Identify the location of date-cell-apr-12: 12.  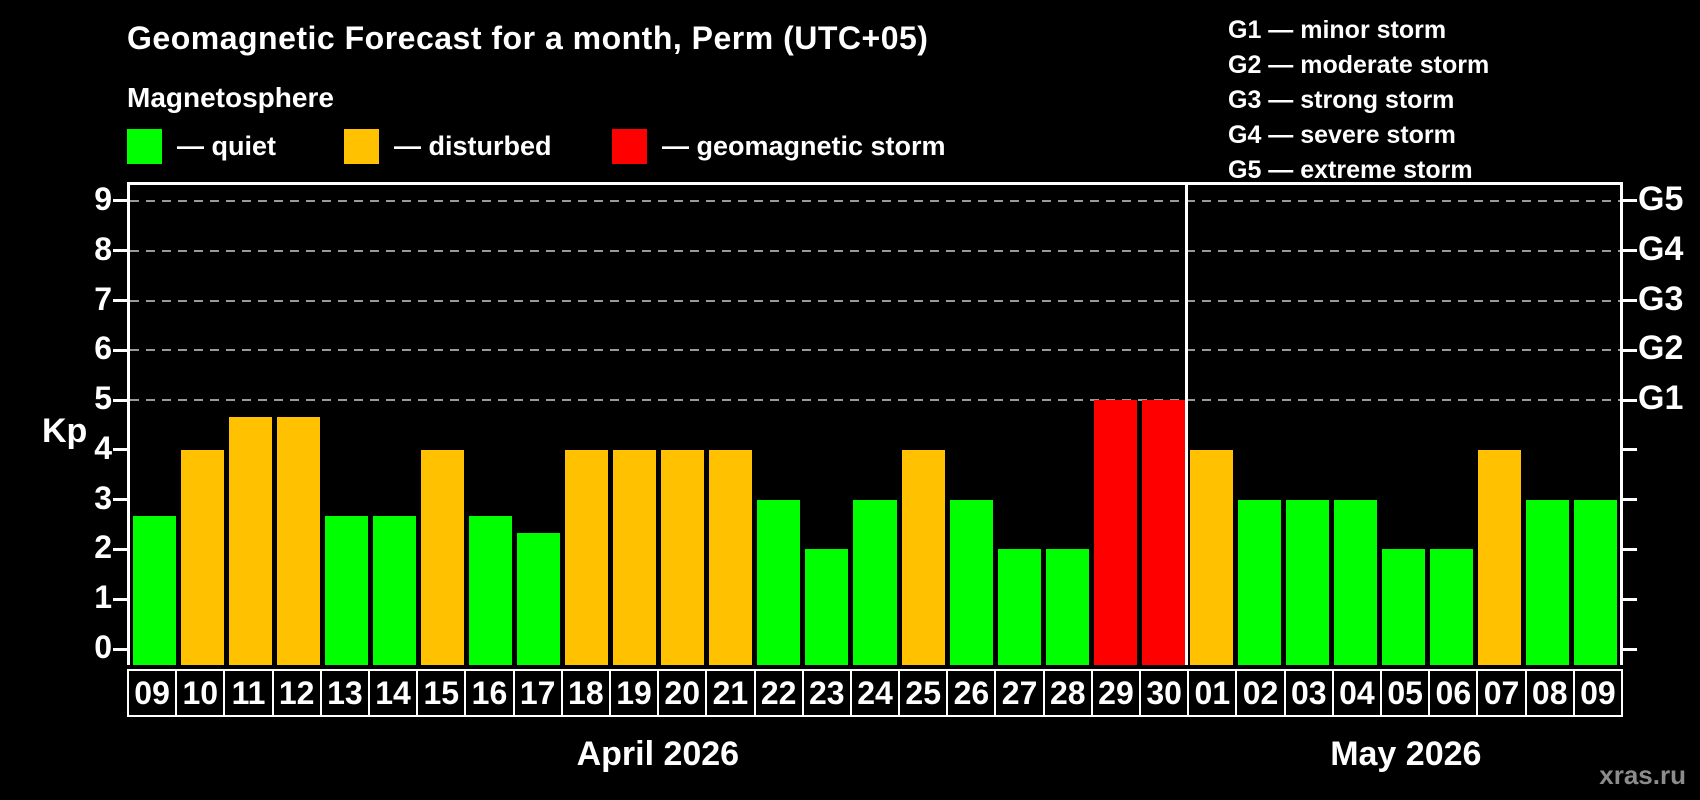
(296, 693).